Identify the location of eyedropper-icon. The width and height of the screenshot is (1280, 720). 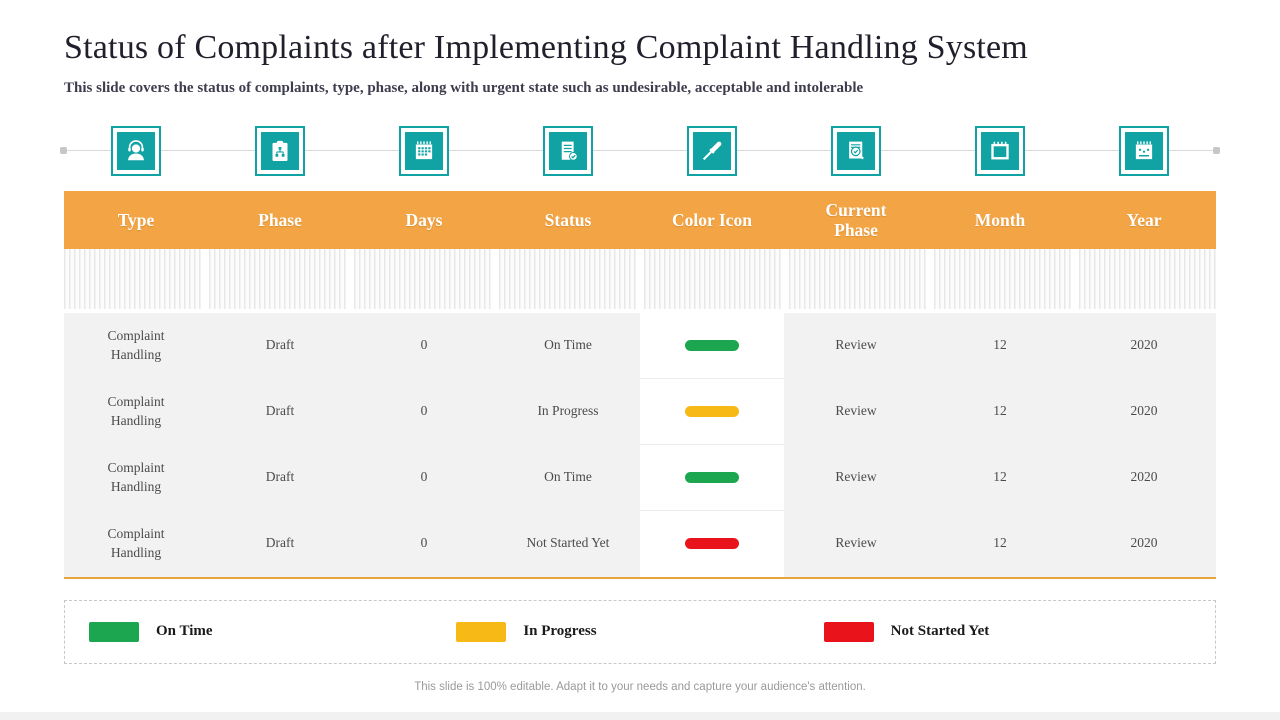
(712, 150).